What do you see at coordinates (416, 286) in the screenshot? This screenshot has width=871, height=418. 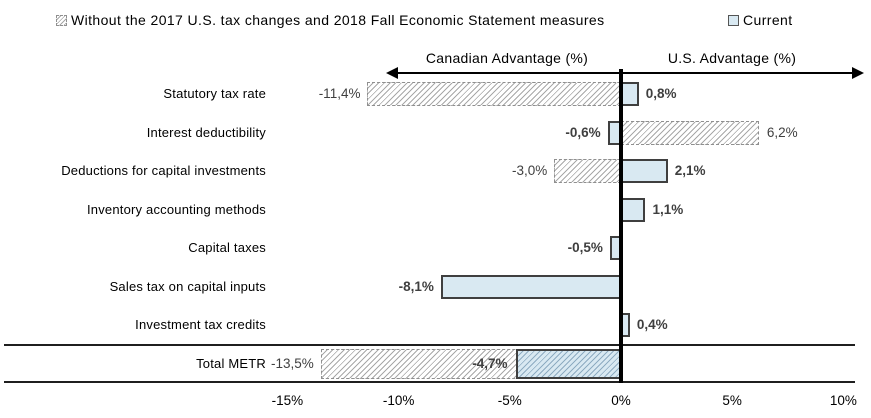 I see `value-label-current: -8,1%` at bounding box center [416, 286].